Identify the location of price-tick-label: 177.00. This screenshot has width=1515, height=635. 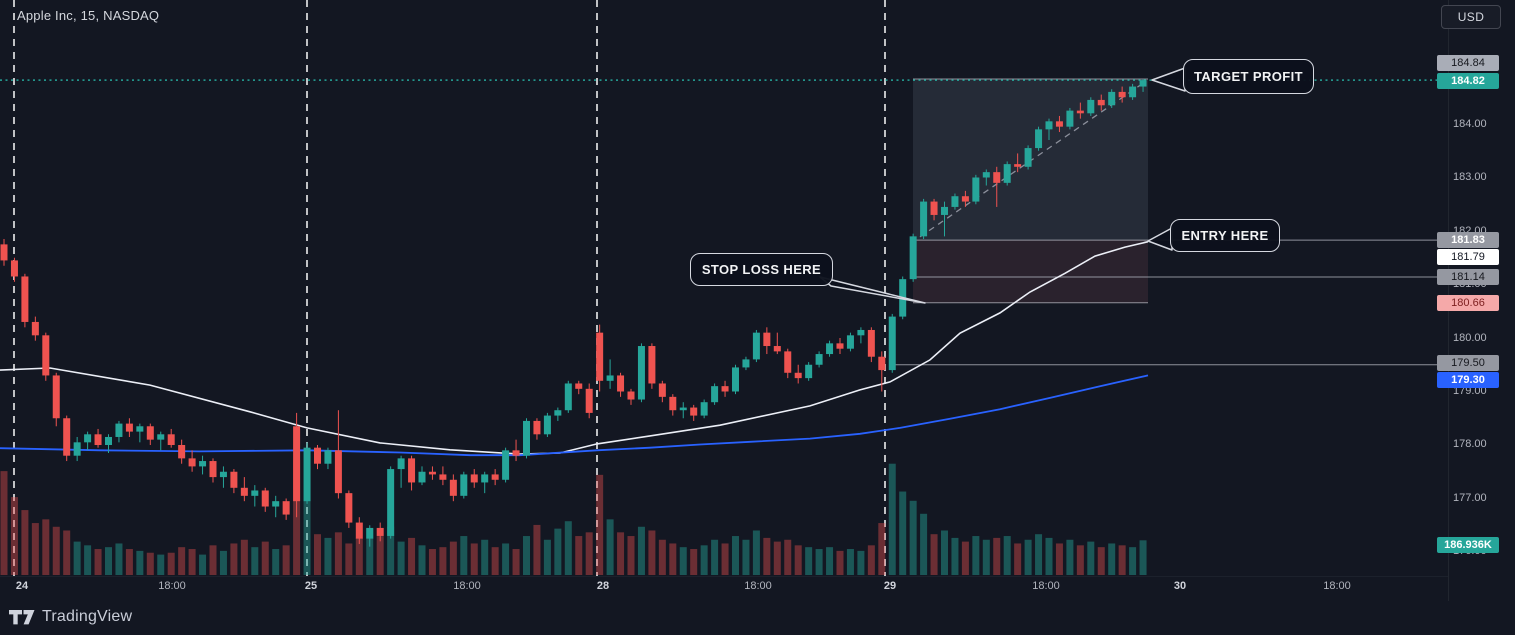
(1470, 498).